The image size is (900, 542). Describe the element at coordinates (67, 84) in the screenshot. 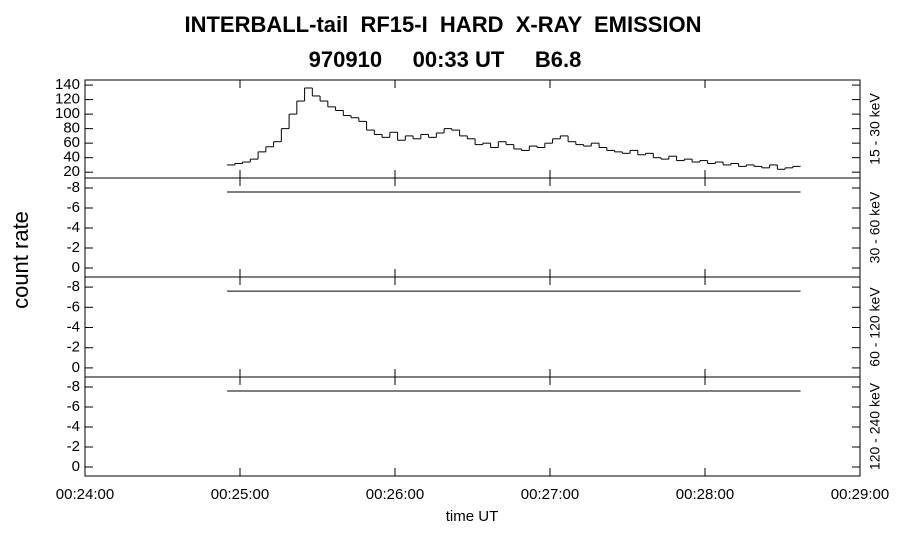

I see `y-tick-label: 140` at that location.